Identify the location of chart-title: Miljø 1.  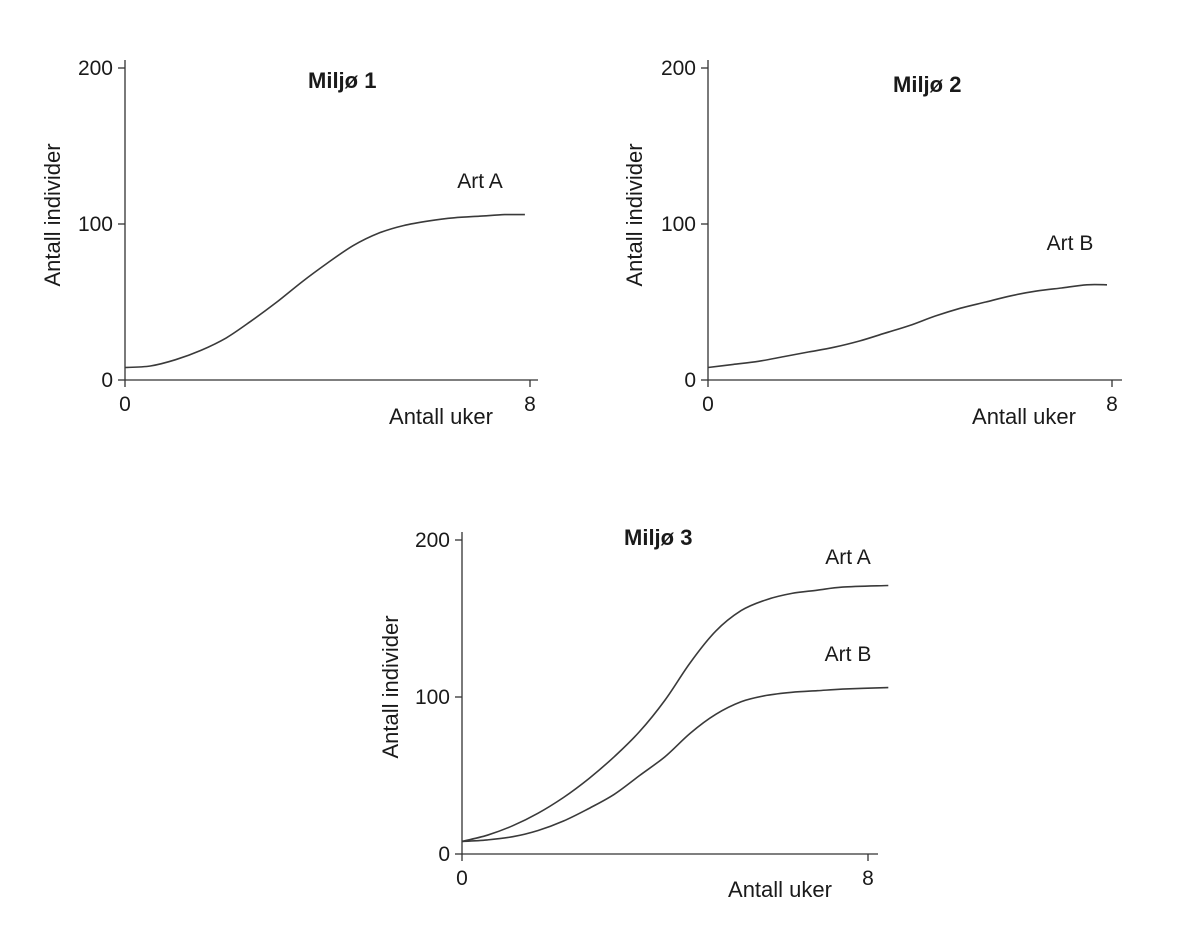
(342, 80).